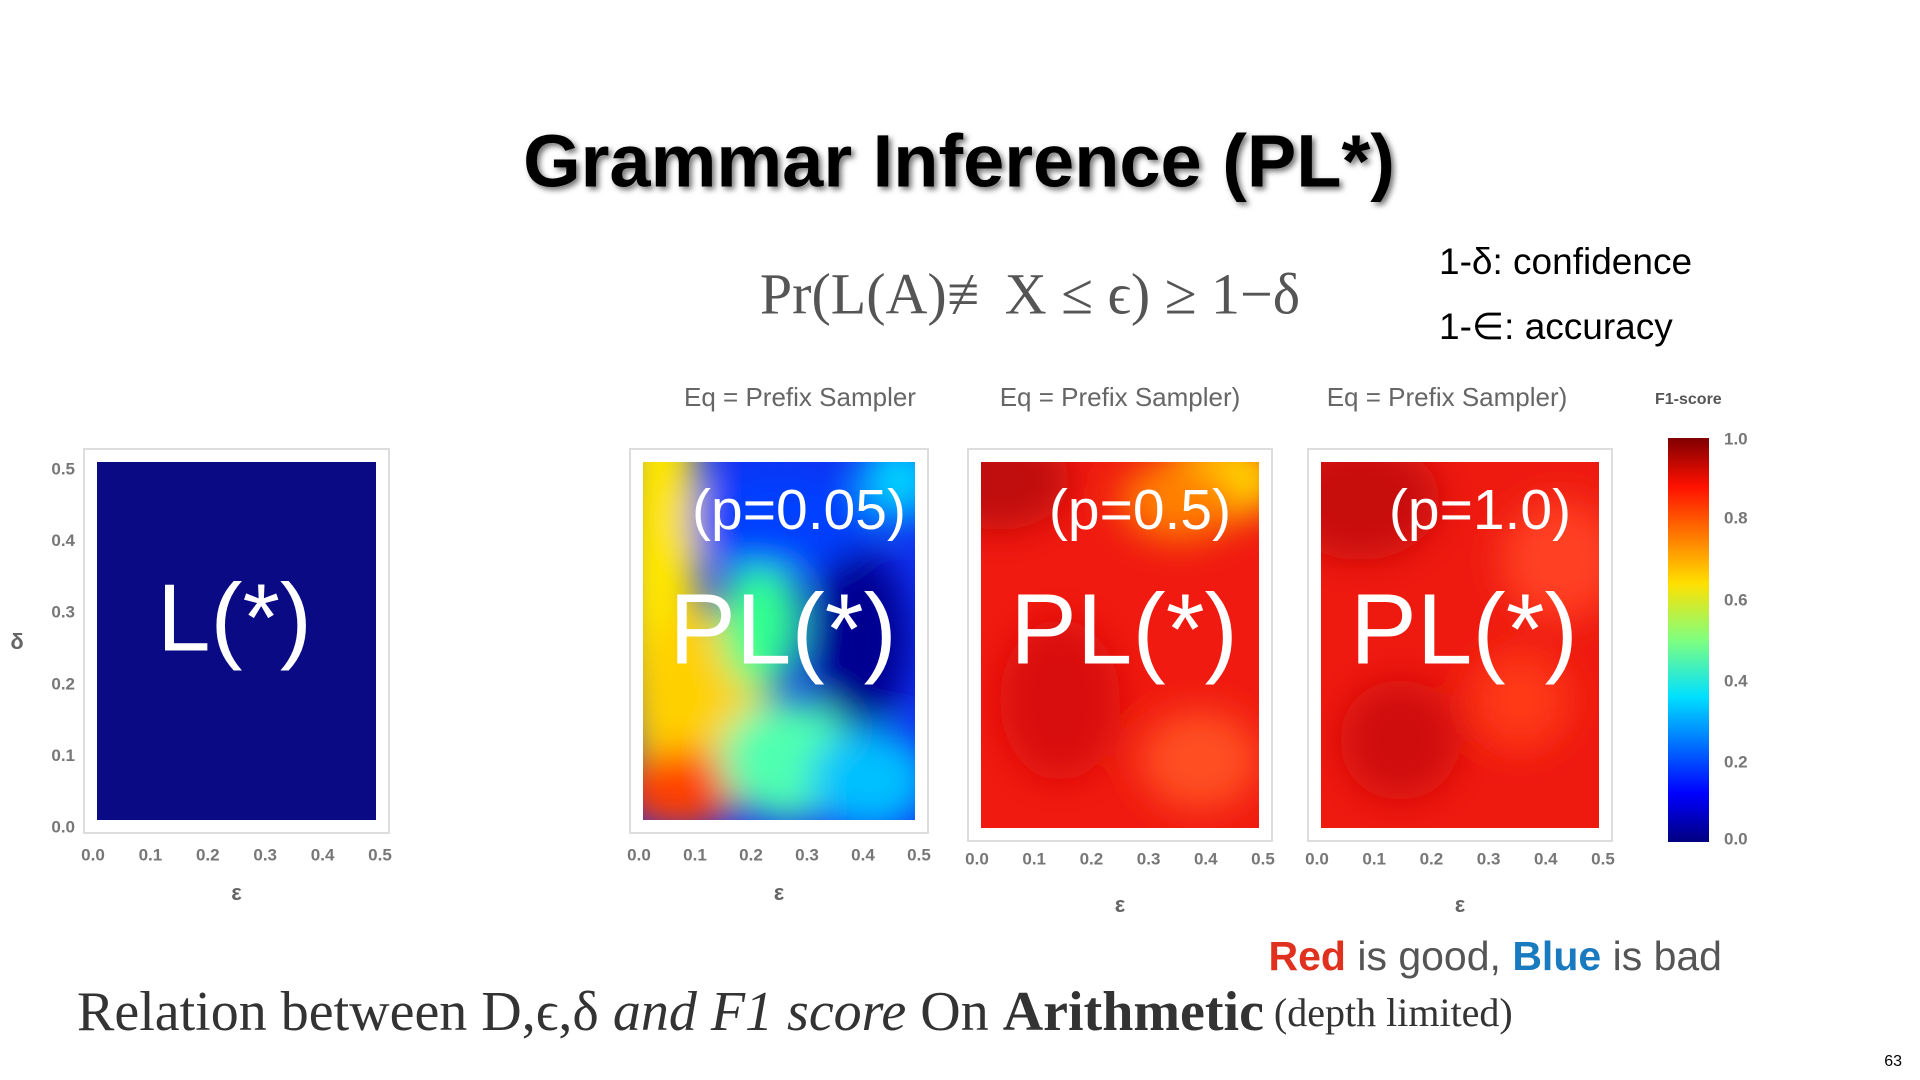  Describe the element at coordinates (1030, 293) in the screenshot. I see `formula: Pr(L(A)≢X ≤ ϵ) ≥ 1−δ` at that location.